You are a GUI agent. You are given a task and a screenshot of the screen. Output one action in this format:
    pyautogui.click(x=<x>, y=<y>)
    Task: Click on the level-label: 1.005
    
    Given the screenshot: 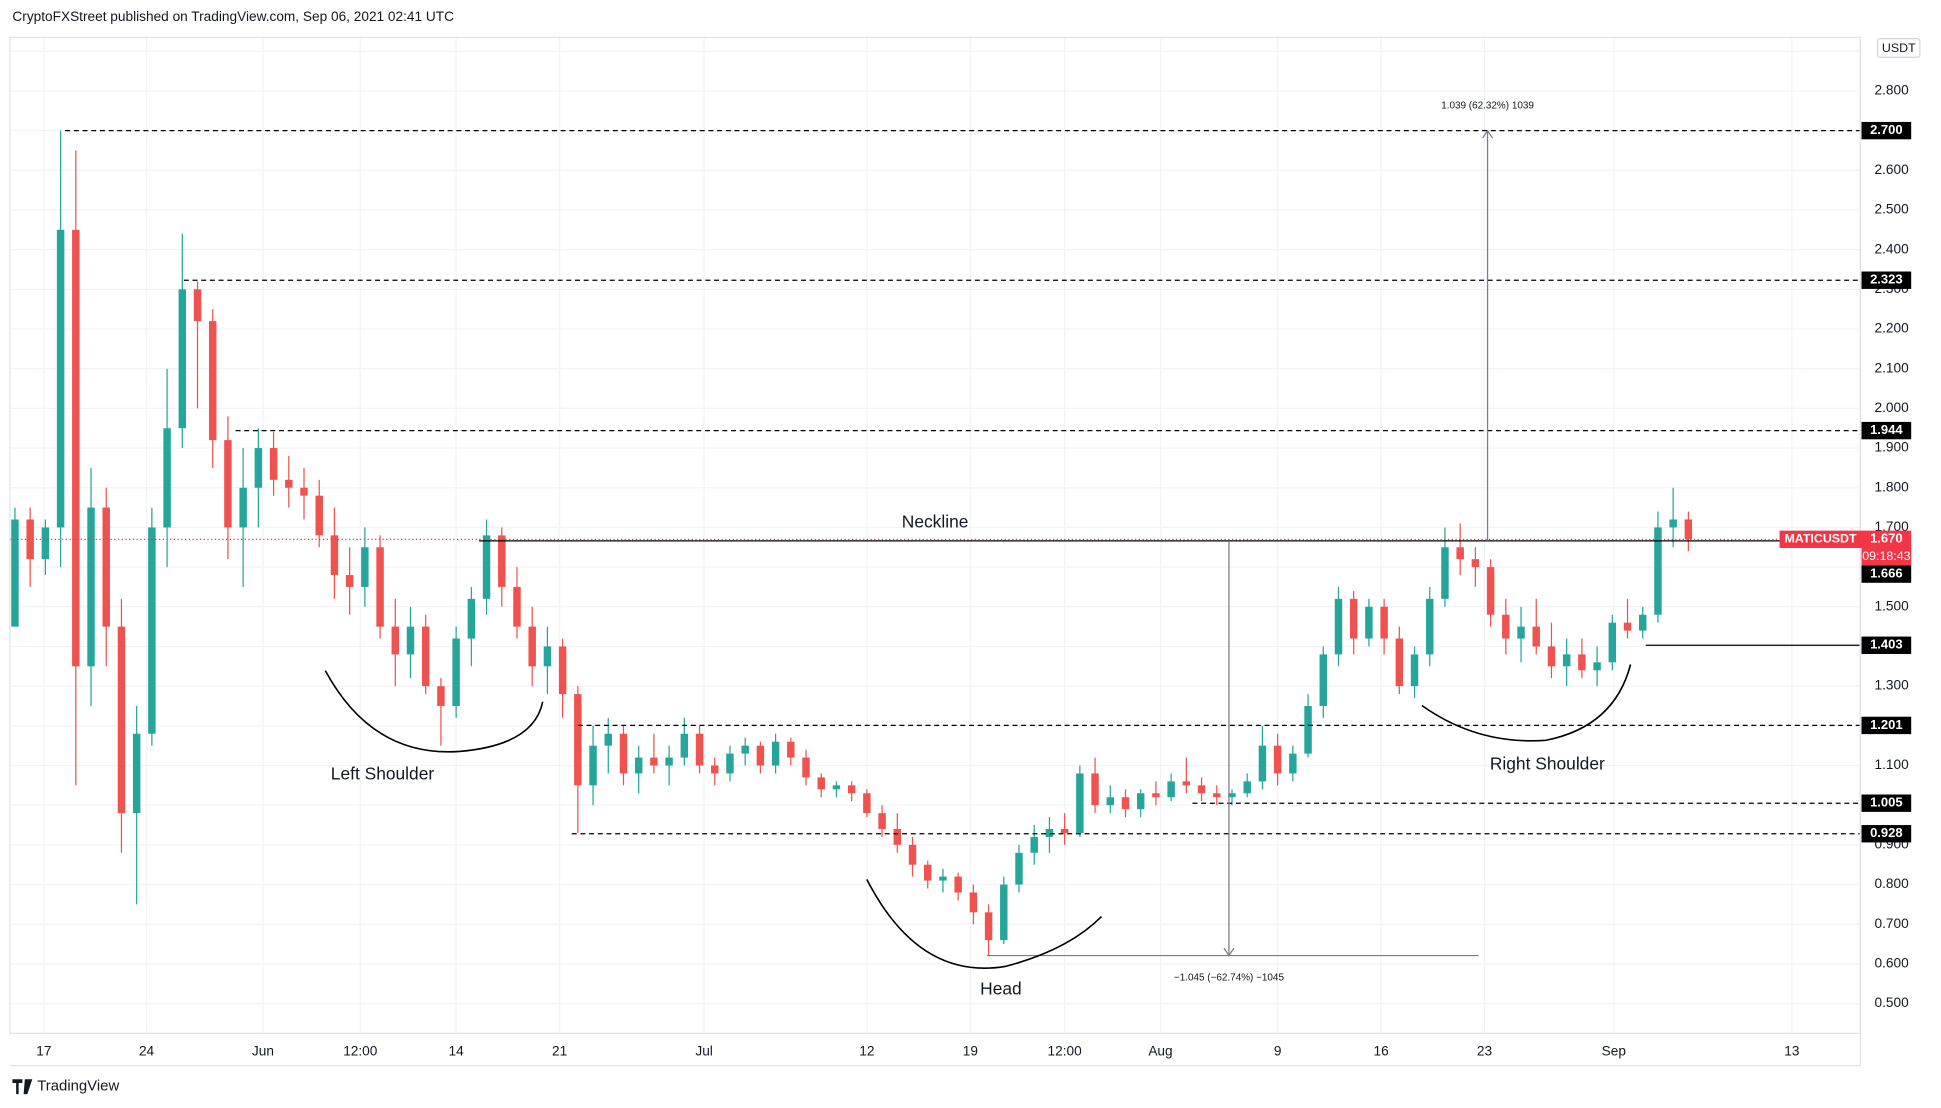 What is the action you would take?
    pyautogui.click(x=1886, y=802)
    